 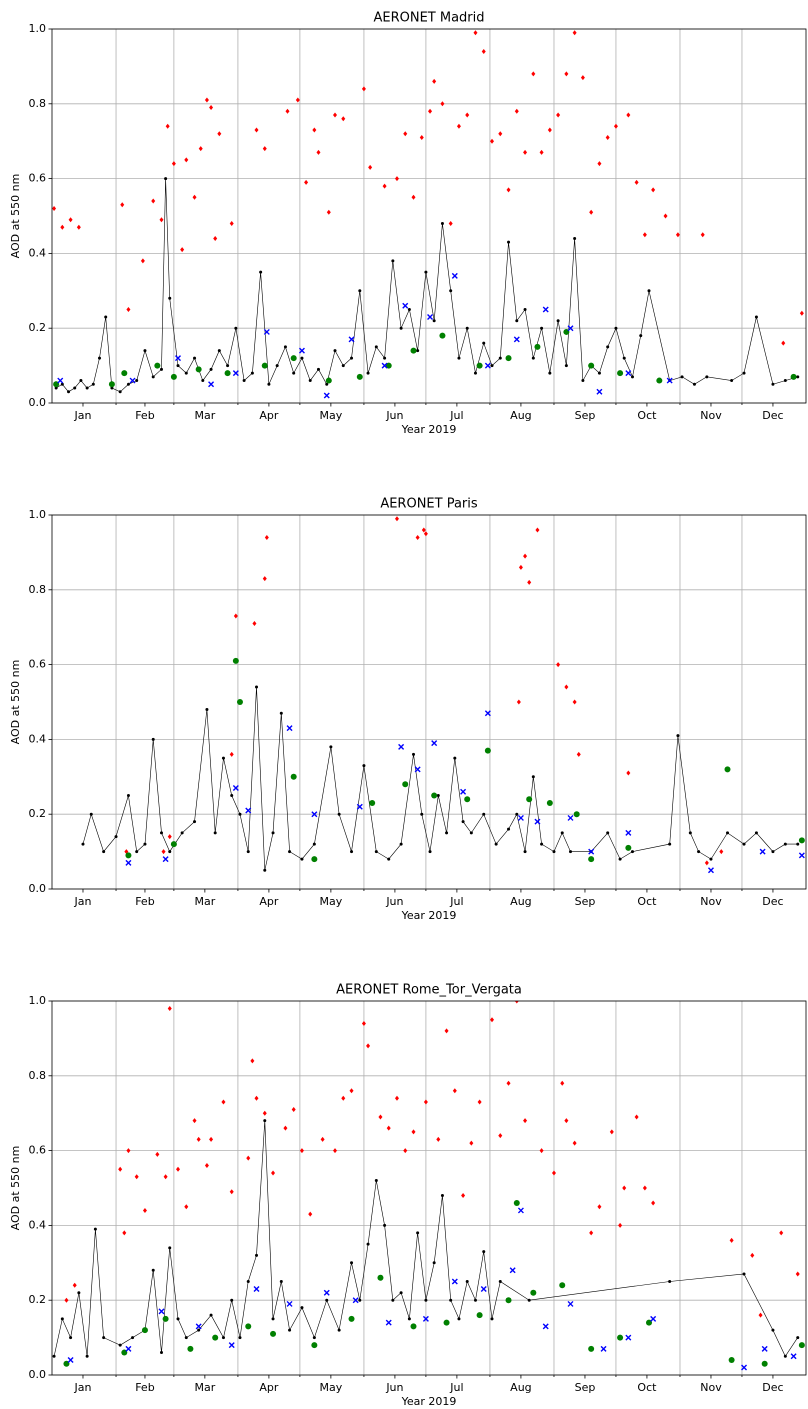 I want to click on y-tick-label: 0.6, so click(x=38, y=664).